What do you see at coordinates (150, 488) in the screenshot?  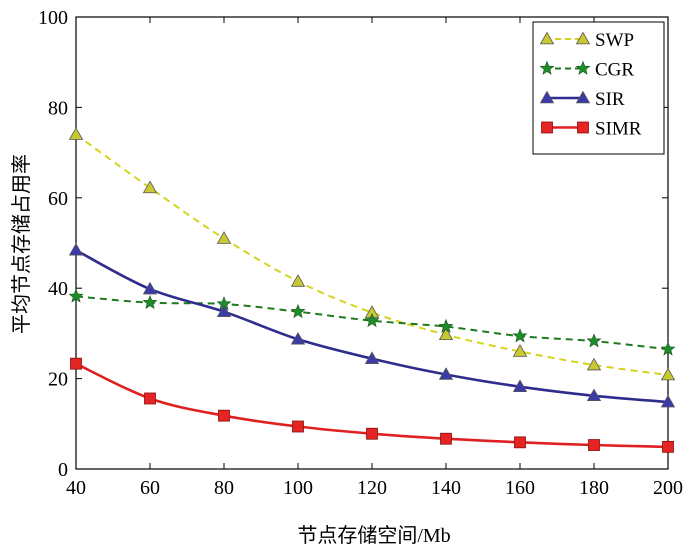 I see `x-tick-label: 60` at bounding box center [150, 488].